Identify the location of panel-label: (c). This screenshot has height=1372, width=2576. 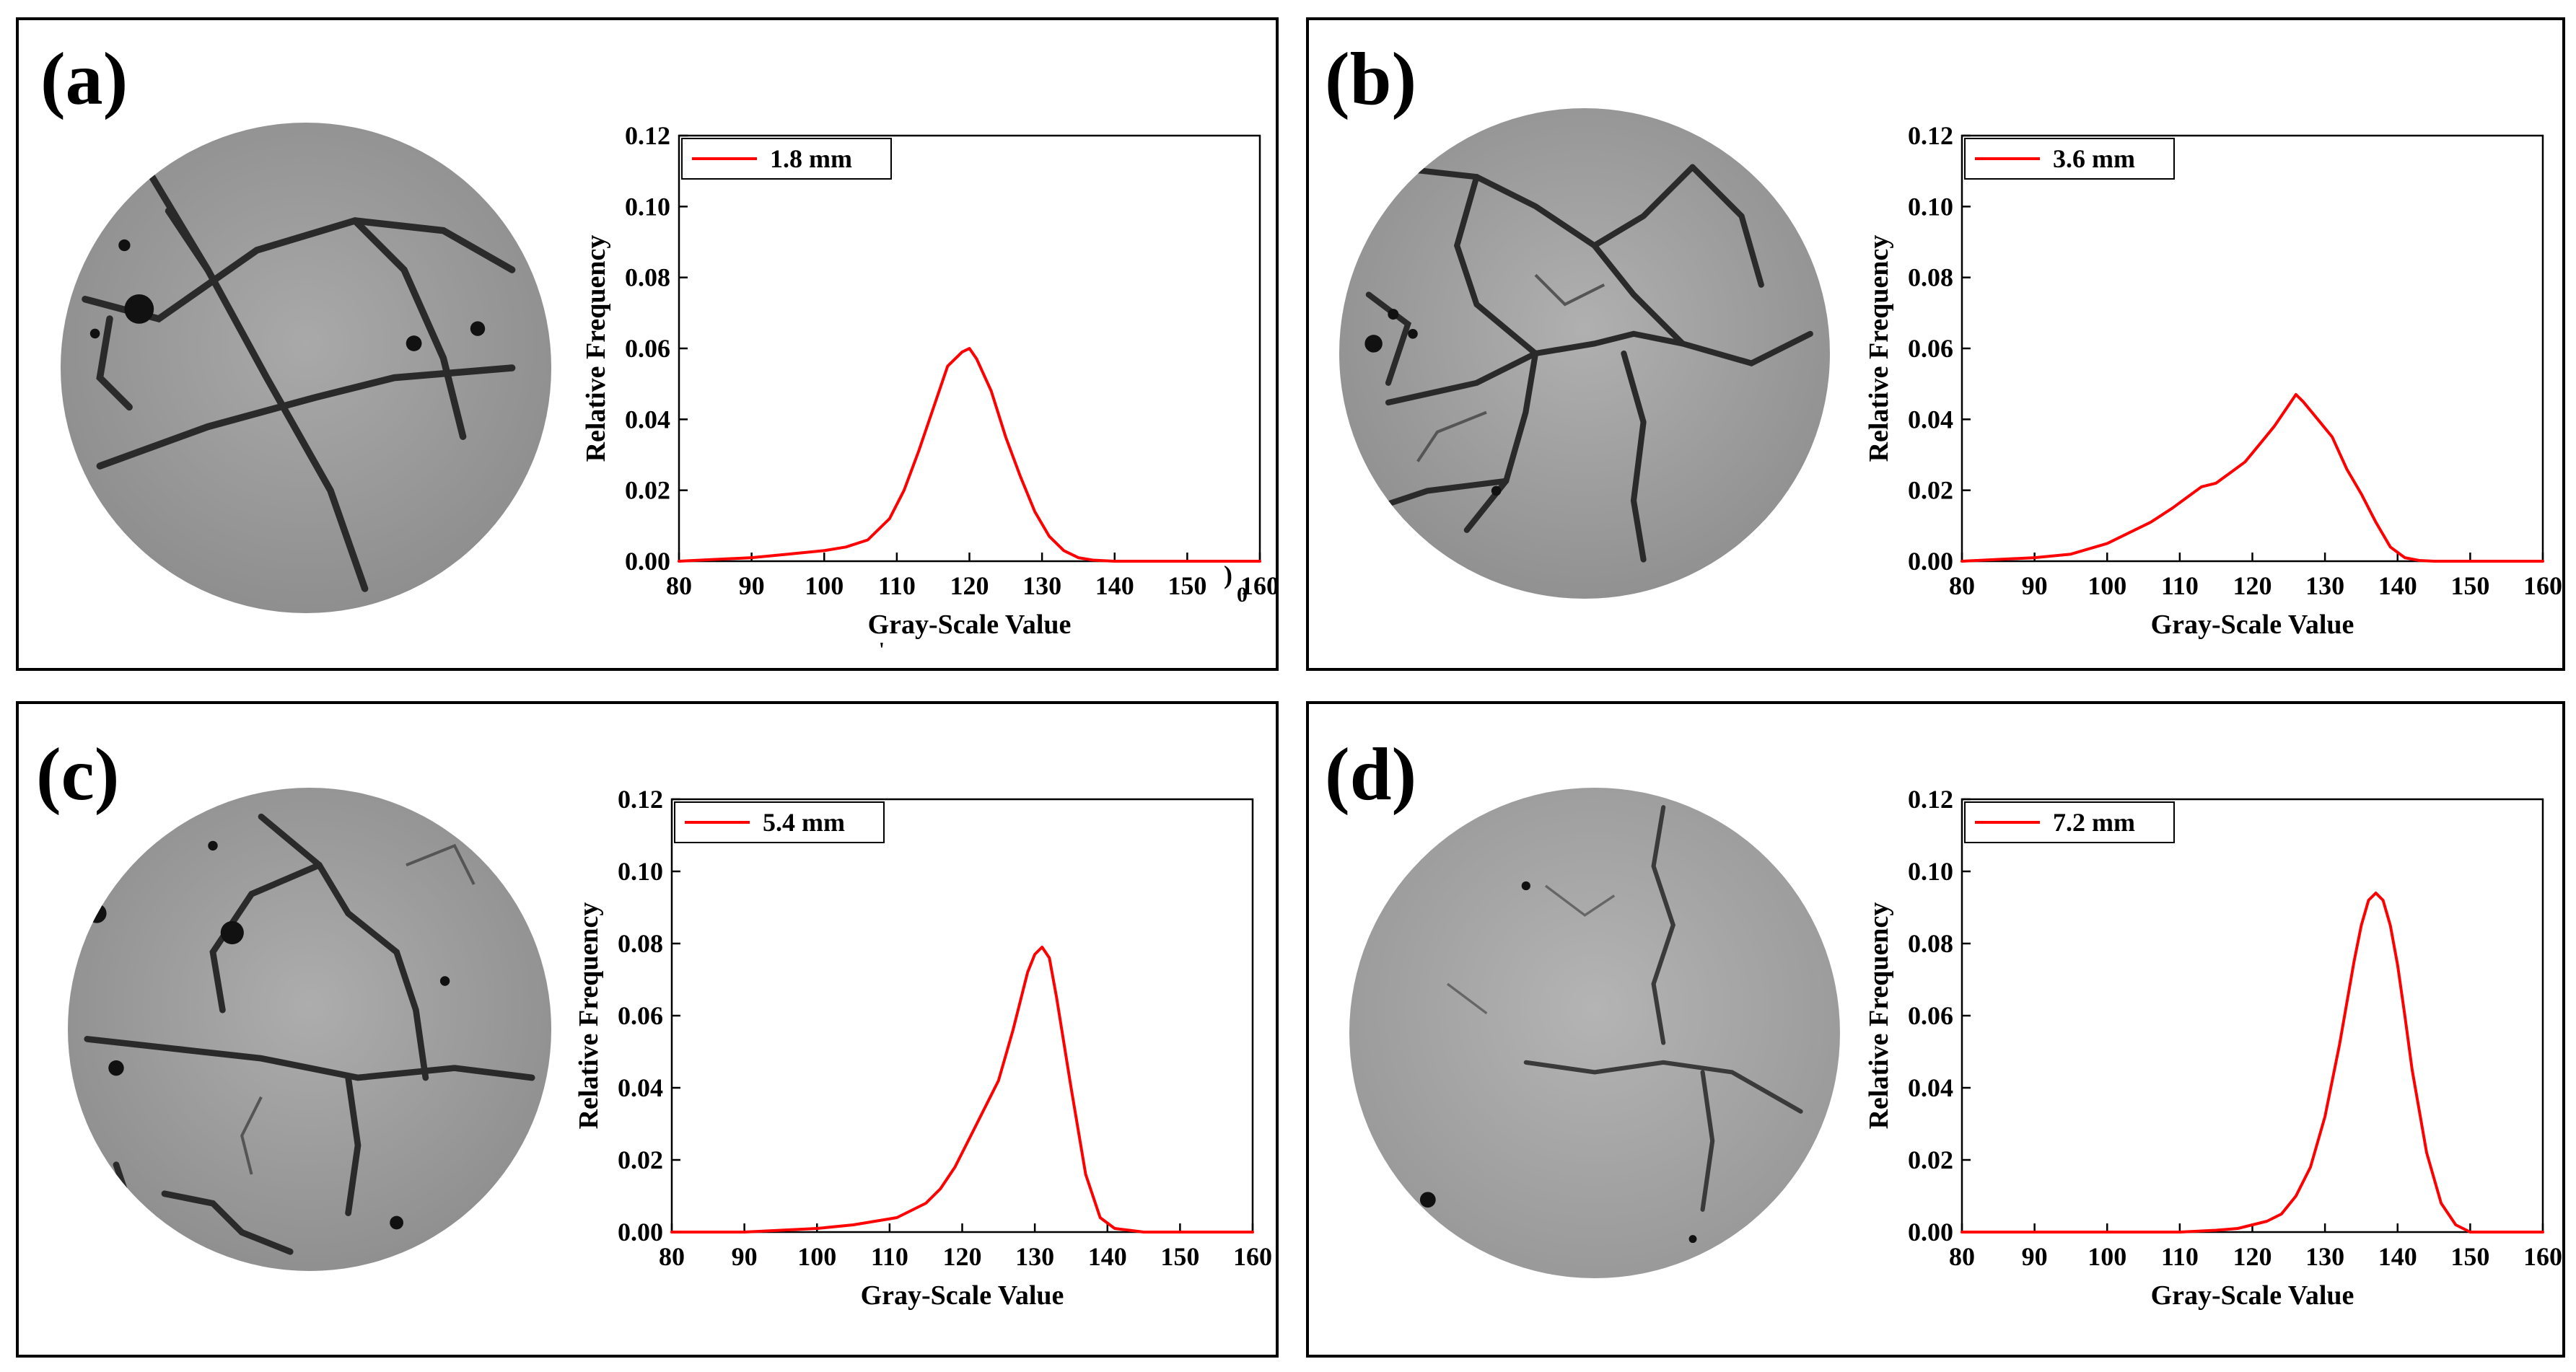
(78, 774).